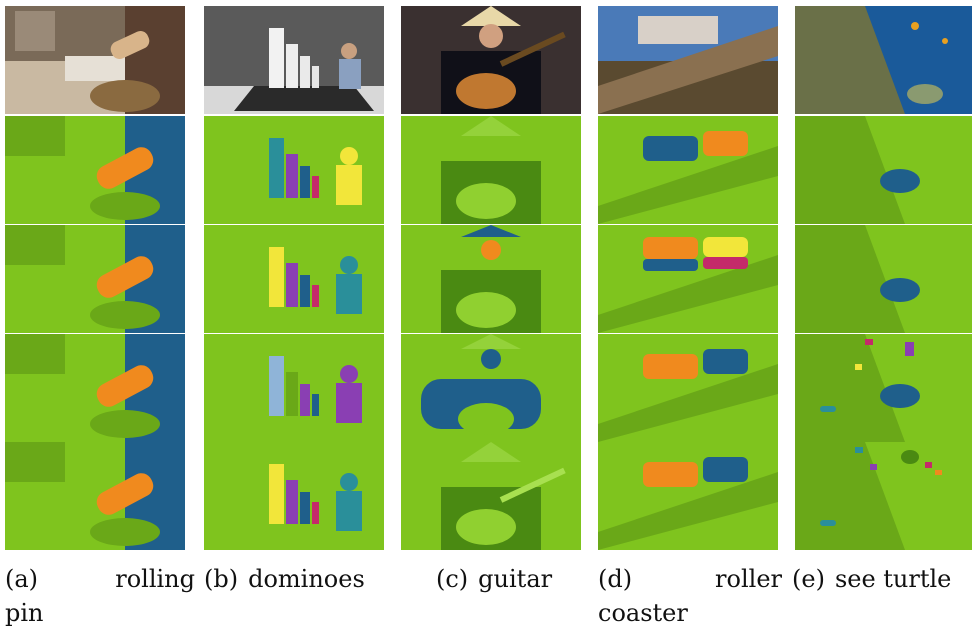  I want to click on caption-text: dominoes, so click(306, 579).